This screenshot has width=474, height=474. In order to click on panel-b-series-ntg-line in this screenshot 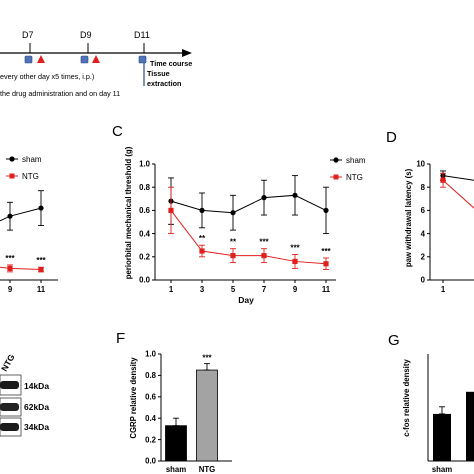, I will do `click(21, 268)`.